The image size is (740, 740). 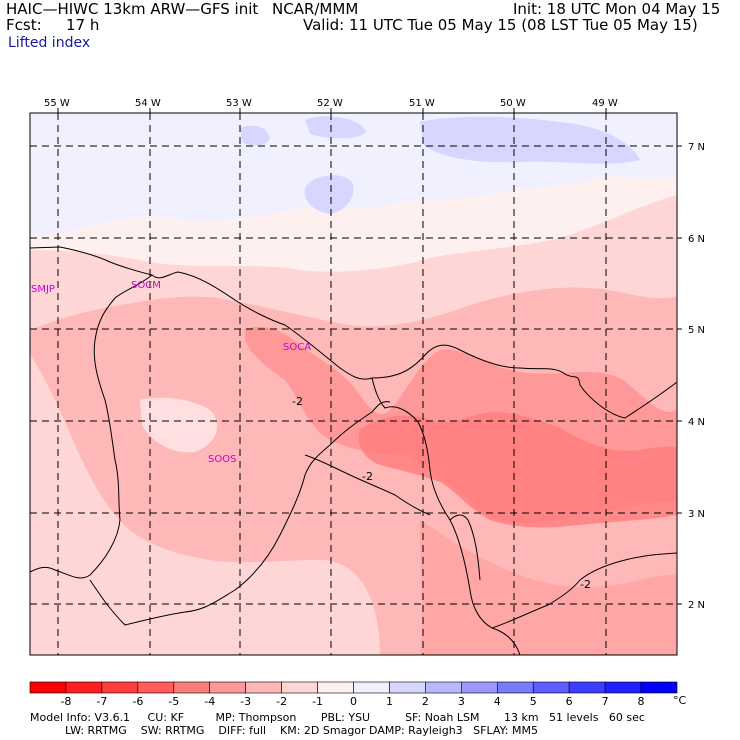 I want to click on lon-label: 51 W, so click(x=422, y=103).